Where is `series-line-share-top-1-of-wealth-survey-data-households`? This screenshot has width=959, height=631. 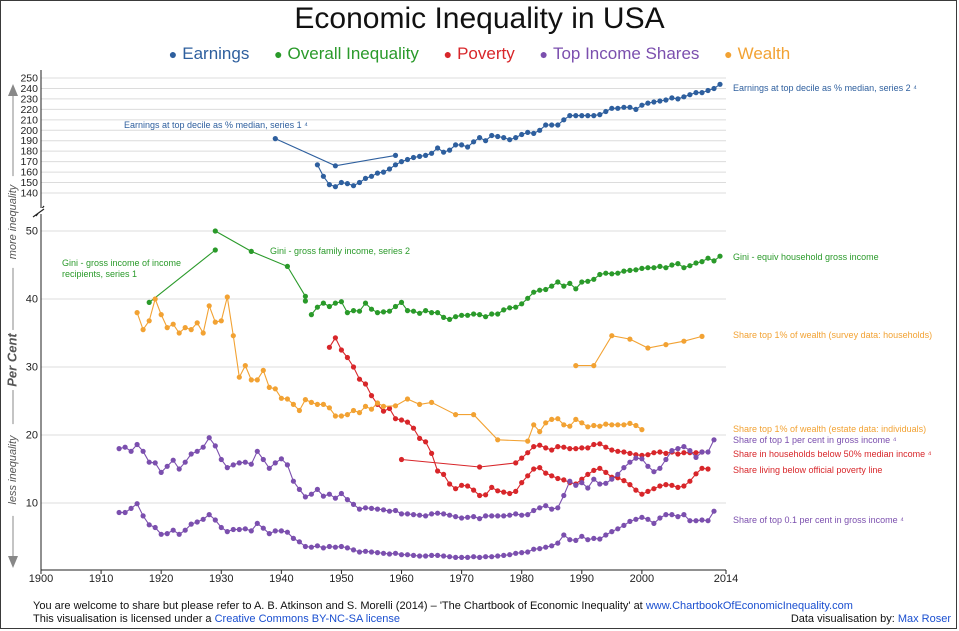 series-line-share-top-1-of-wealth-survey-data-households is located at coordinates (639, 351).